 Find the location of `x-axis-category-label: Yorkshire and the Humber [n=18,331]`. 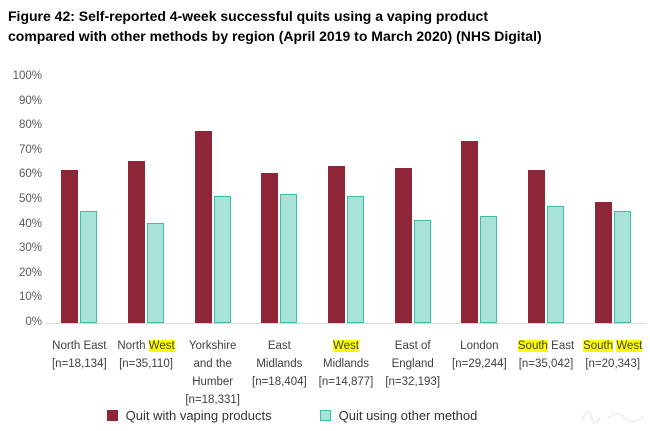

x-axis-category-label: Yorkshire and the Humber [n=18,331] is located at coordinates (213, 373).